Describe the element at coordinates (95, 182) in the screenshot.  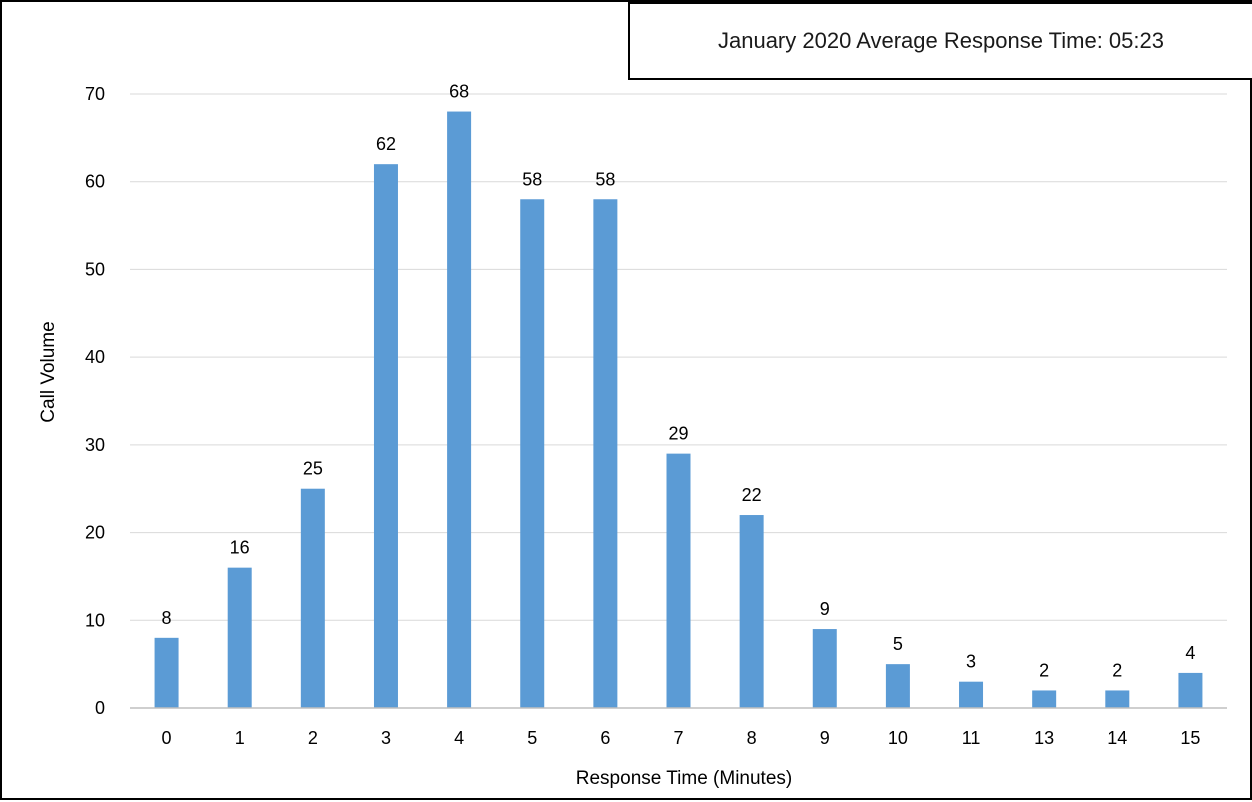
I see `y-tick-label: 60` at that location.